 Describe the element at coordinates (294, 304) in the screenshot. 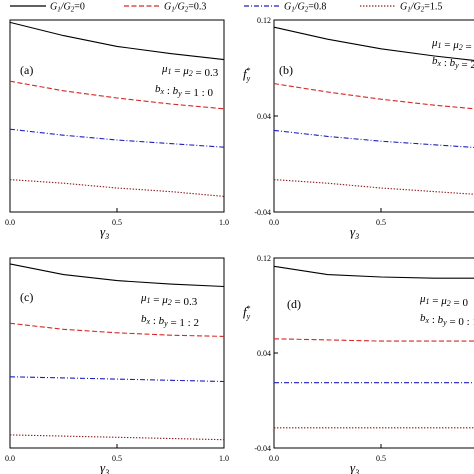

I see `panel-label: (d)` at that location.